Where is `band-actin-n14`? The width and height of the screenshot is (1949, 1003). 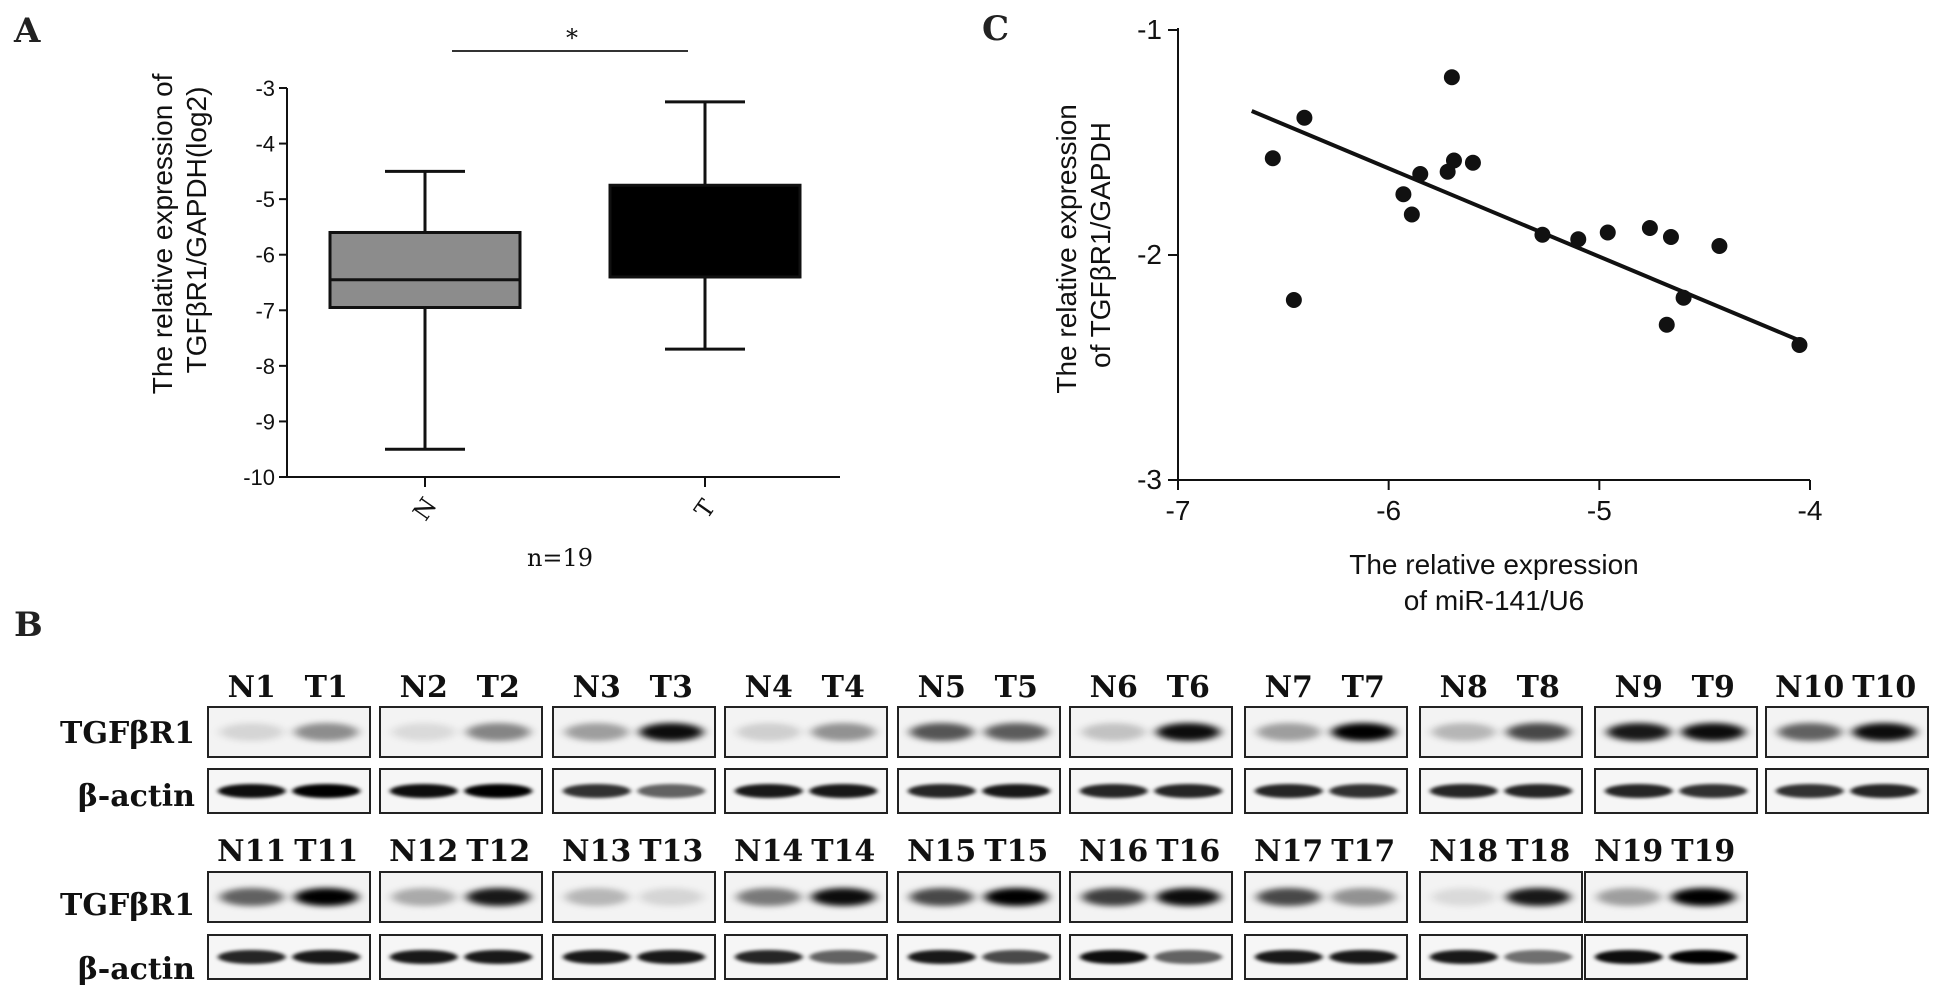
band-actin-n14 is located at coordinates (768, 957).